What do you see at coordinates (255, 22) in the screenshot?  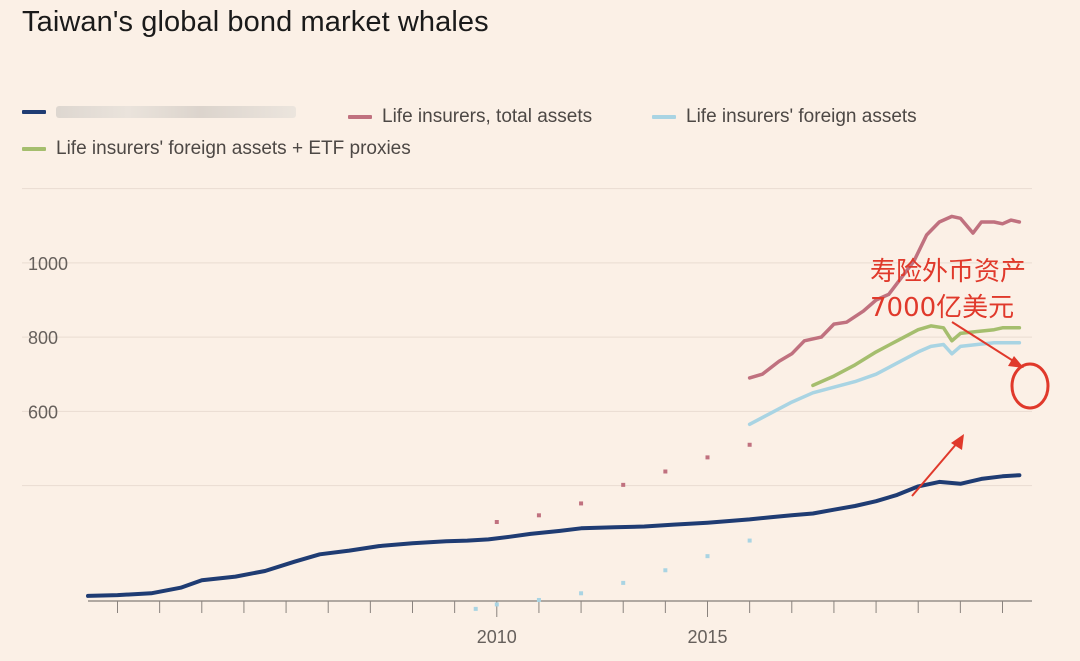 I see `chart-title: Taiwan's global bond market whales` at bounding box center [255, 22].